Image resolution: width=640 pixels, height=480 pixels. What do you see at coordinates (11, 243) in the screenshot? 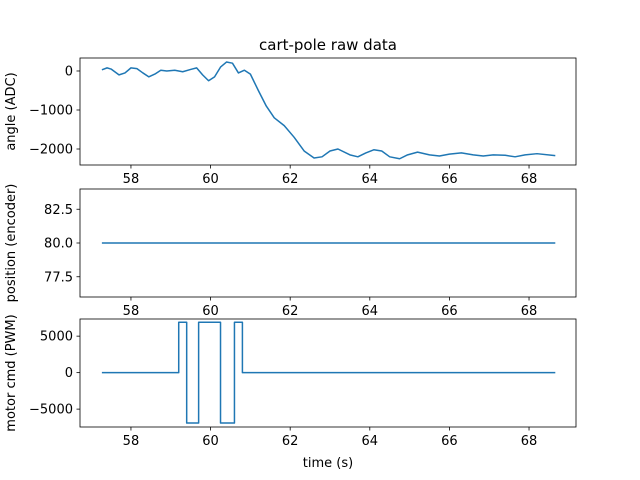
I see `y-axis-label: position (encoder)` at bounding box center [11, 243].